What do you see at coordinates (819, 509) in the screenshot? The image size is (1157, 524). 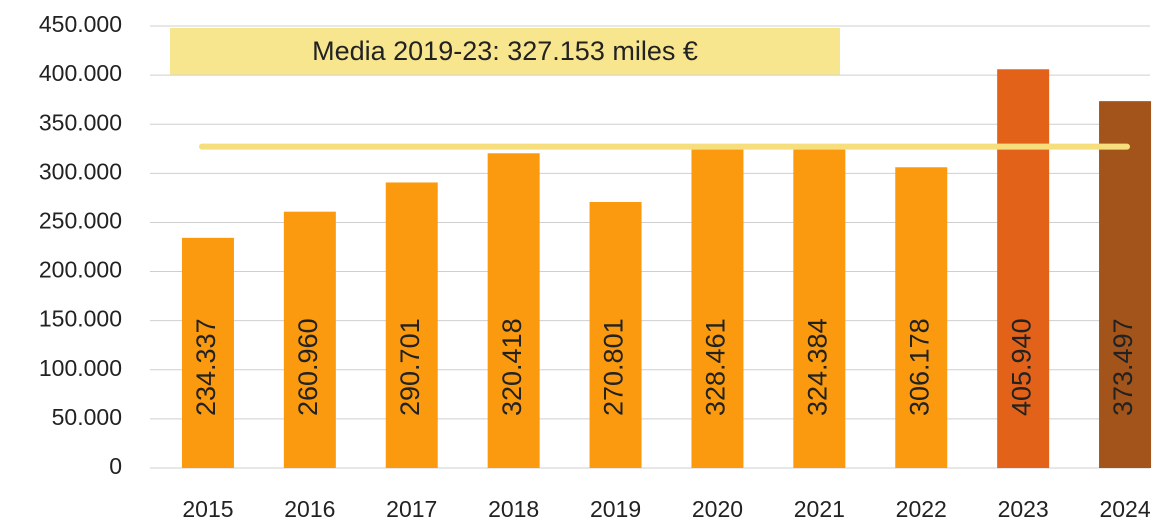 I see `x-tick-label: 2021` at bounding box center [819, 509].